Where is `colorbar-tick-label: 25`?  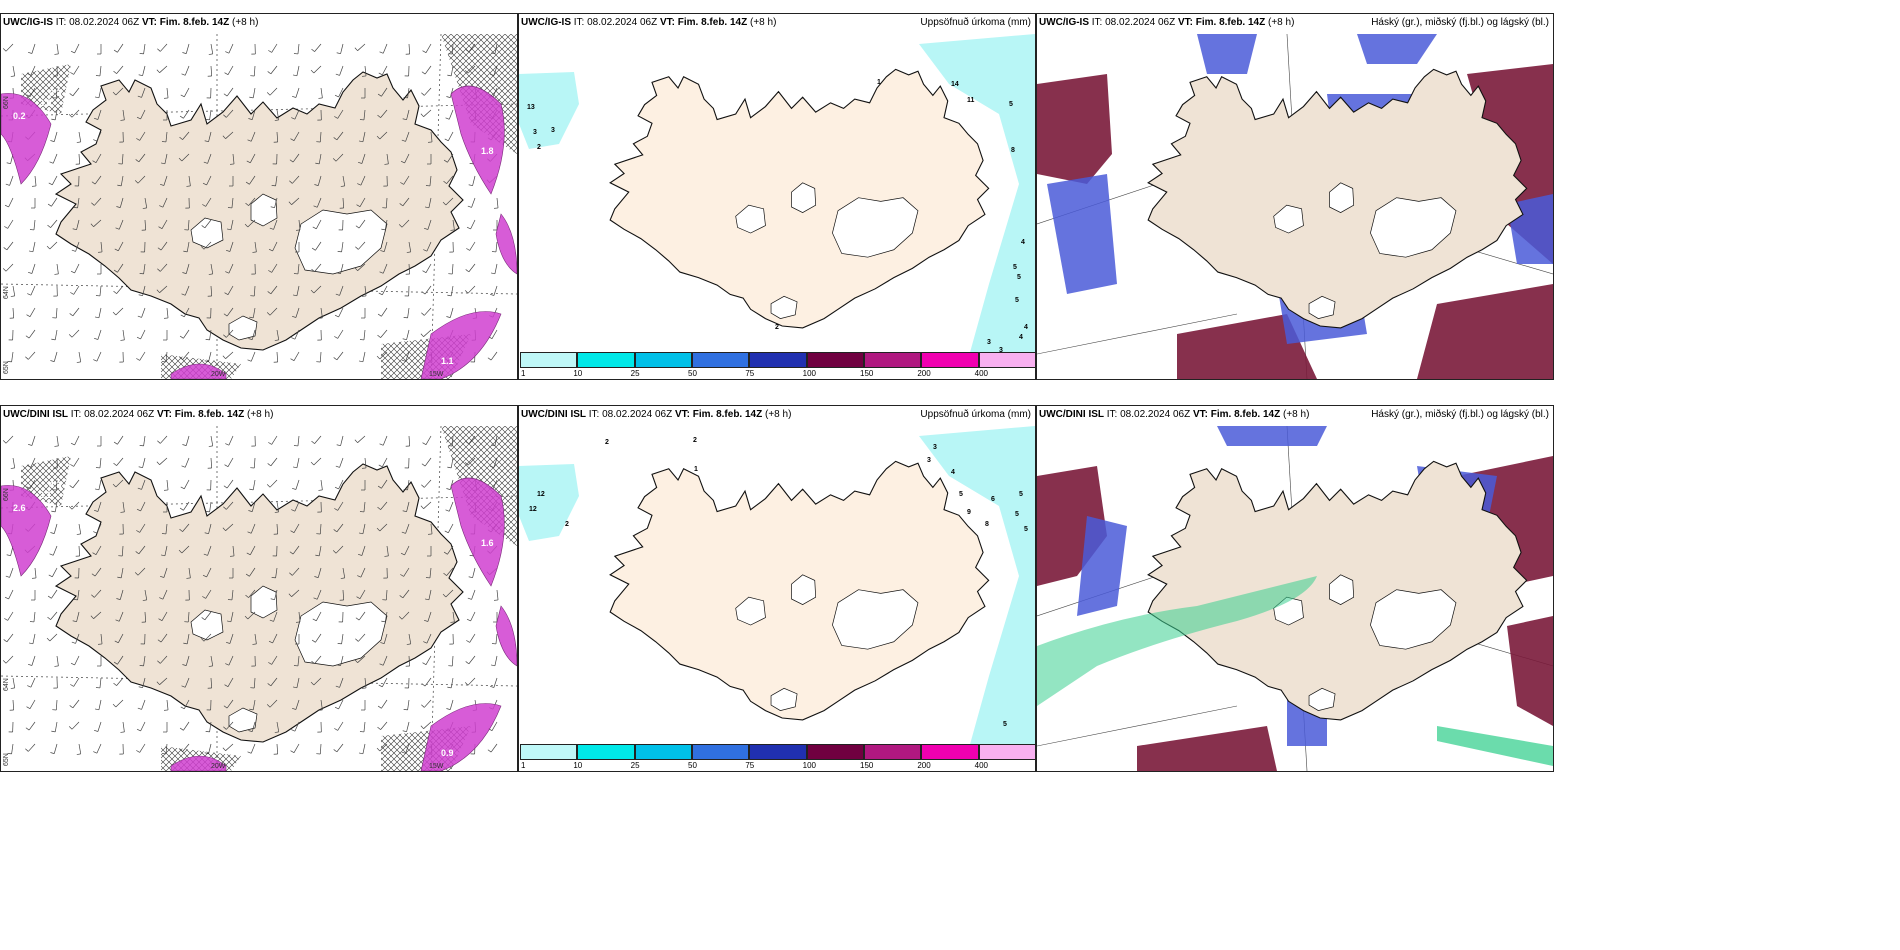 colorbar-tick-label: 25 is located at coordinates (635, 765).